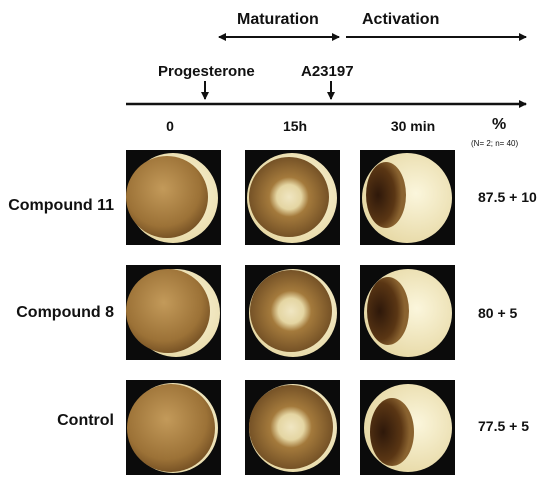 The height and width of the screenshot is (488, 550). Describe the element at coordinates (170, 126) in the screenshot. I see `column-header-0: 0` at that location.